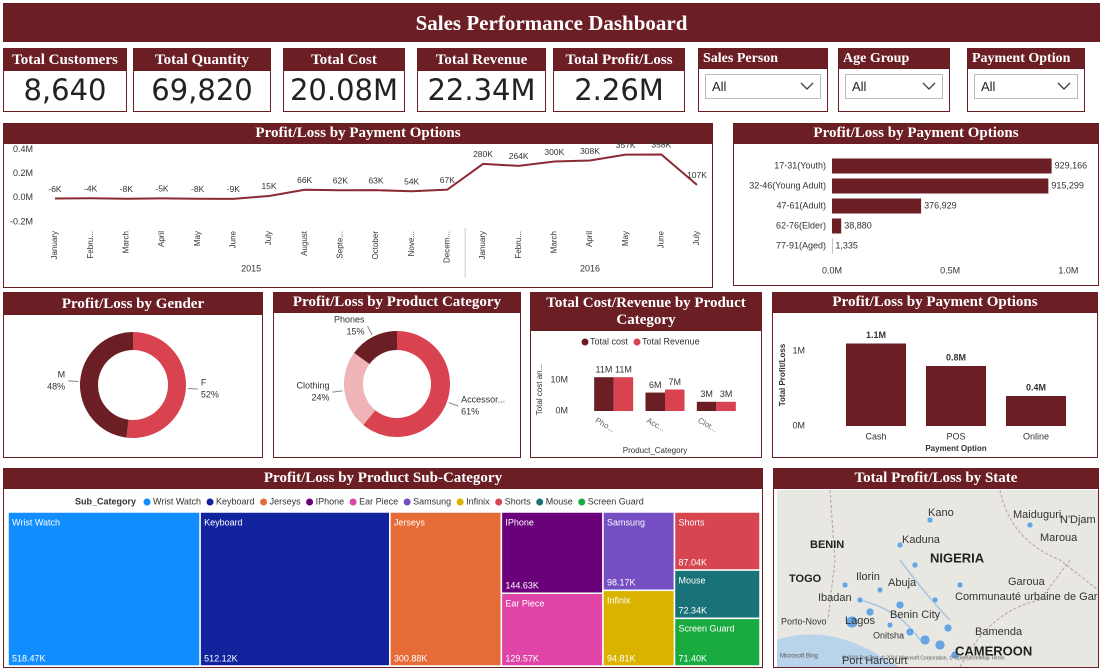 The width and height of the screenshot is (1106, 670). I want to click on data-label: 67K, so click(447, 180).